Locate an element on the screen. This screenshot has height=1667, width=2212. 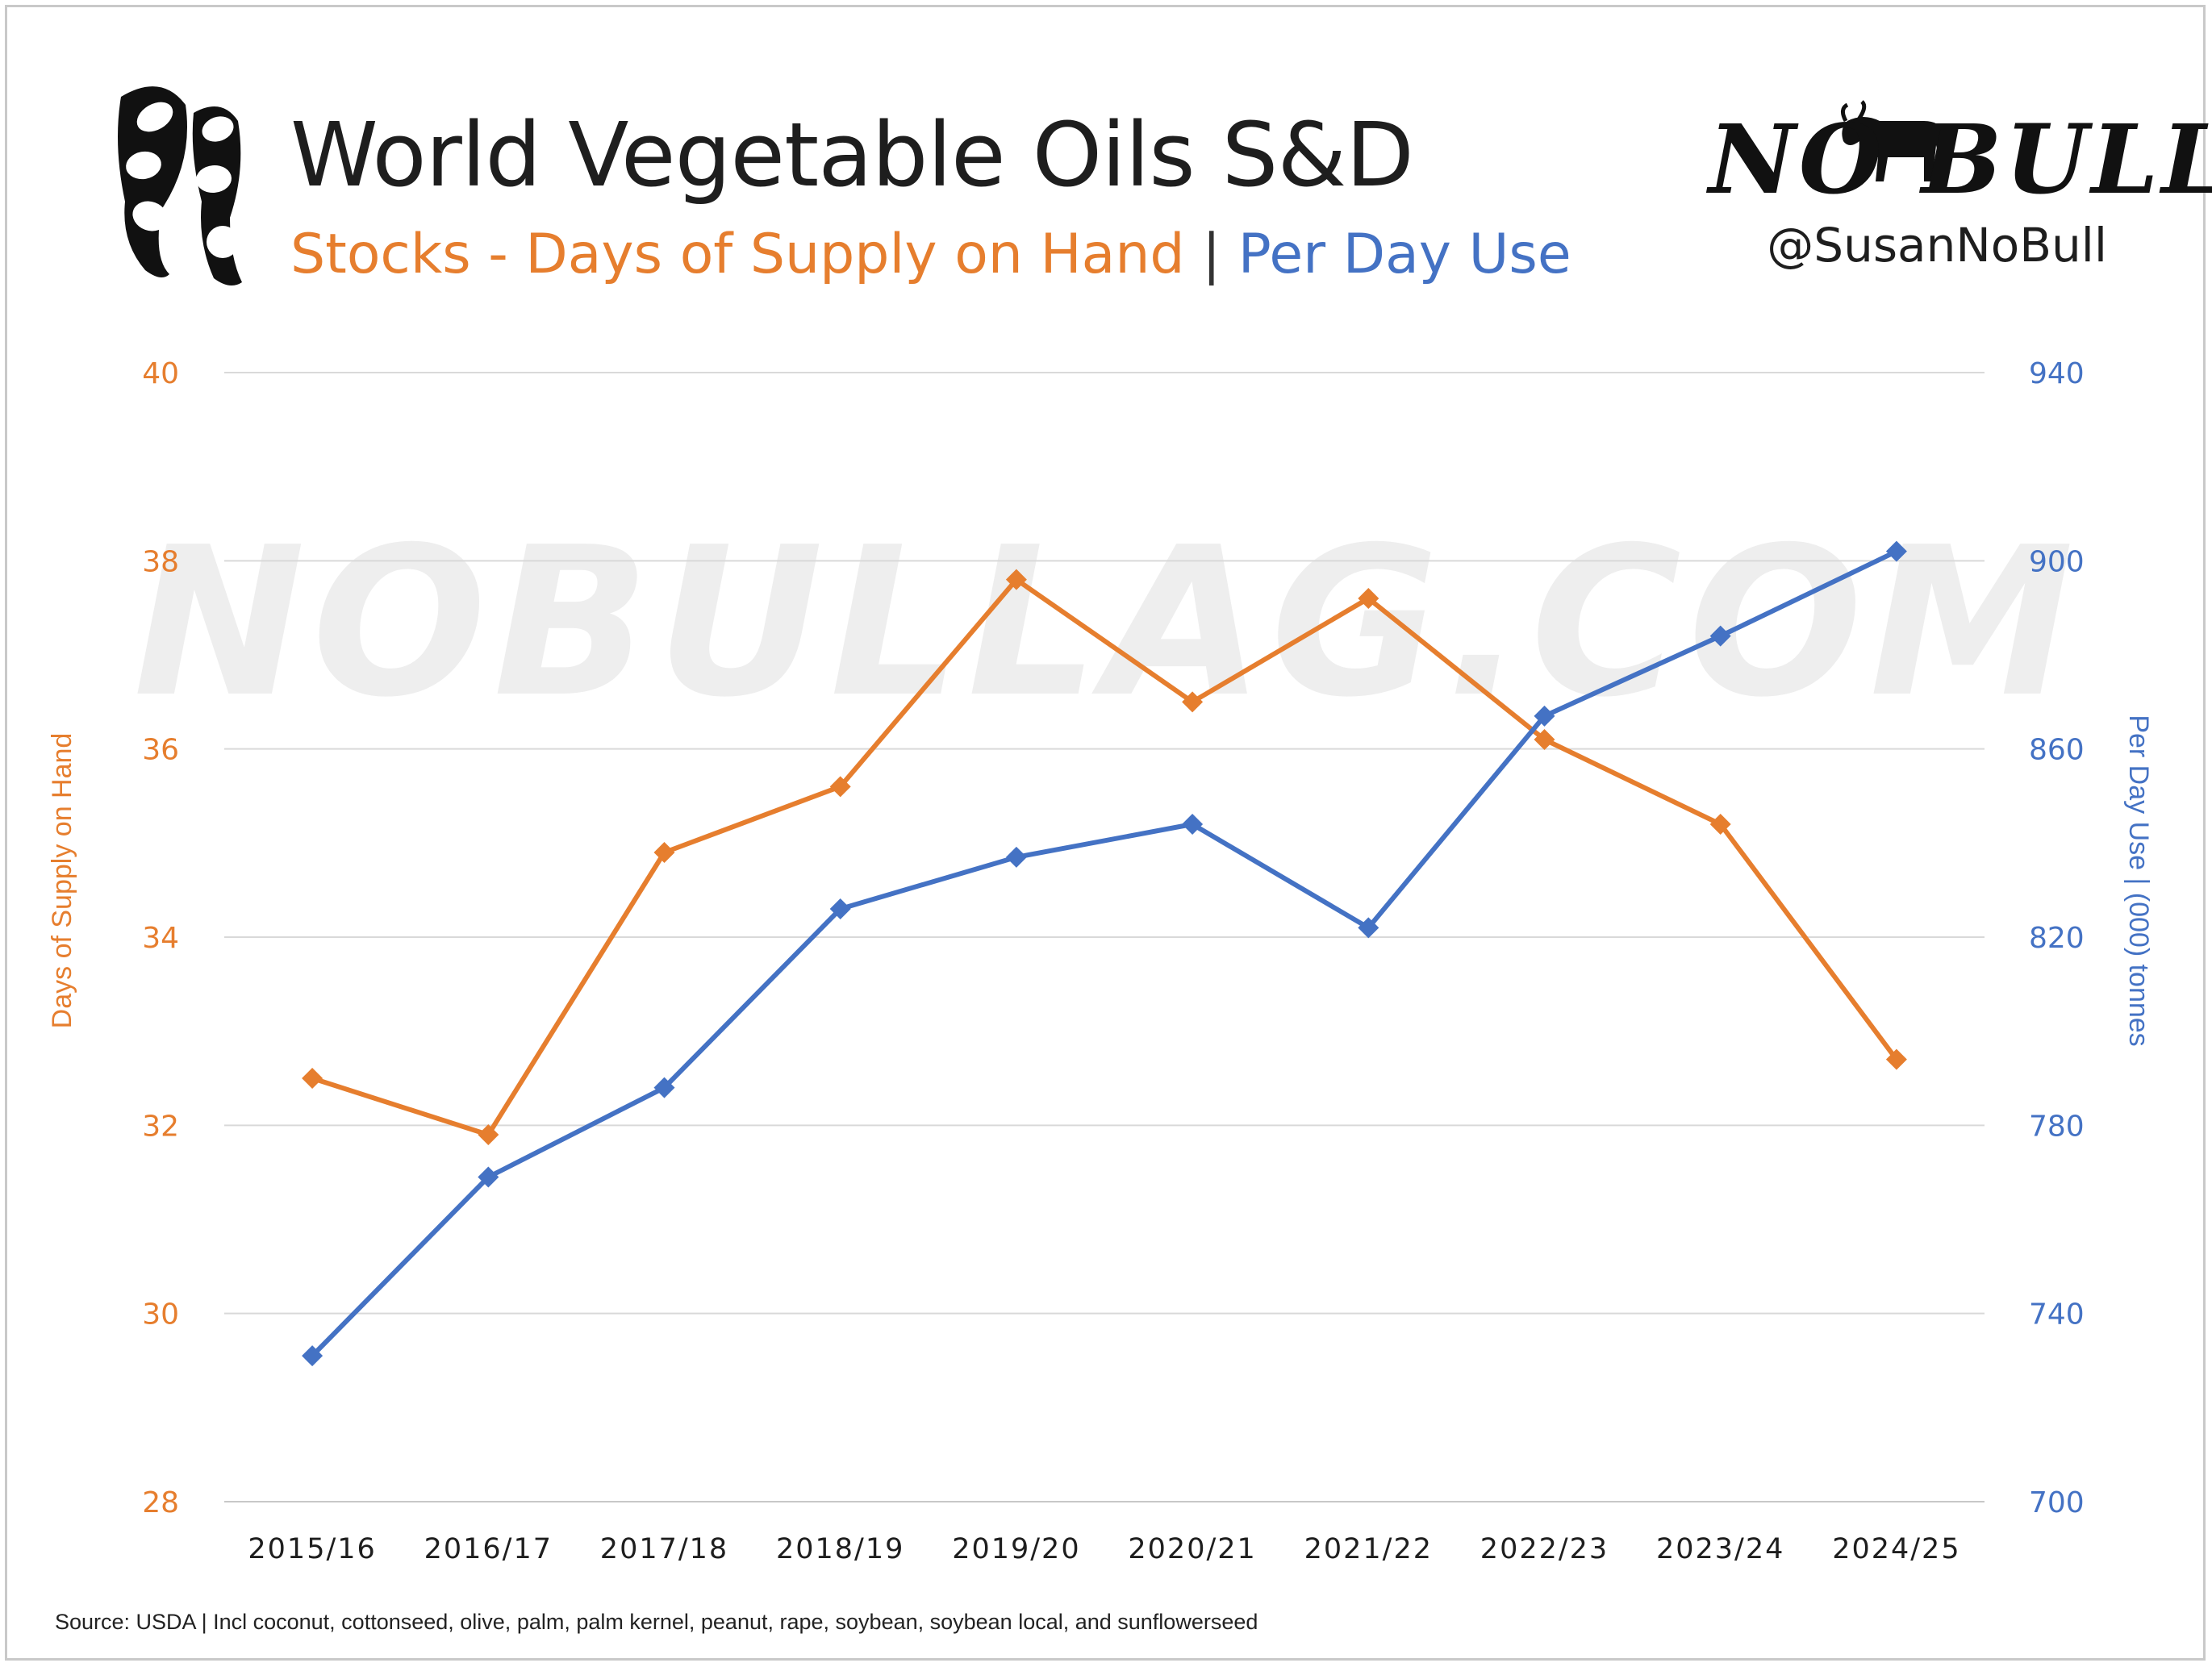
subtitle-per-day-use: Per Day Use is located at coordinates (1404, 254).